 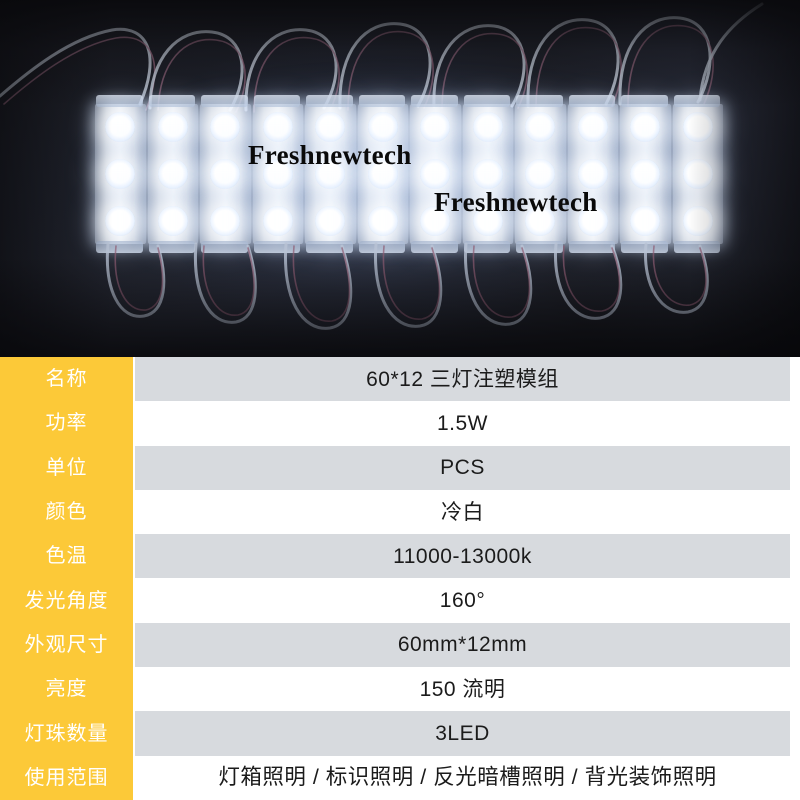 I want to click on spec-value-cell: 1.5W, so click(x=462, y=423).